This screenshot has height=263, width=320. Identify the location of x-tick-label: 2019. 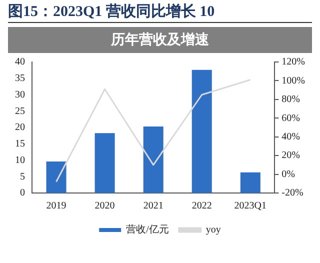
(56, 206).